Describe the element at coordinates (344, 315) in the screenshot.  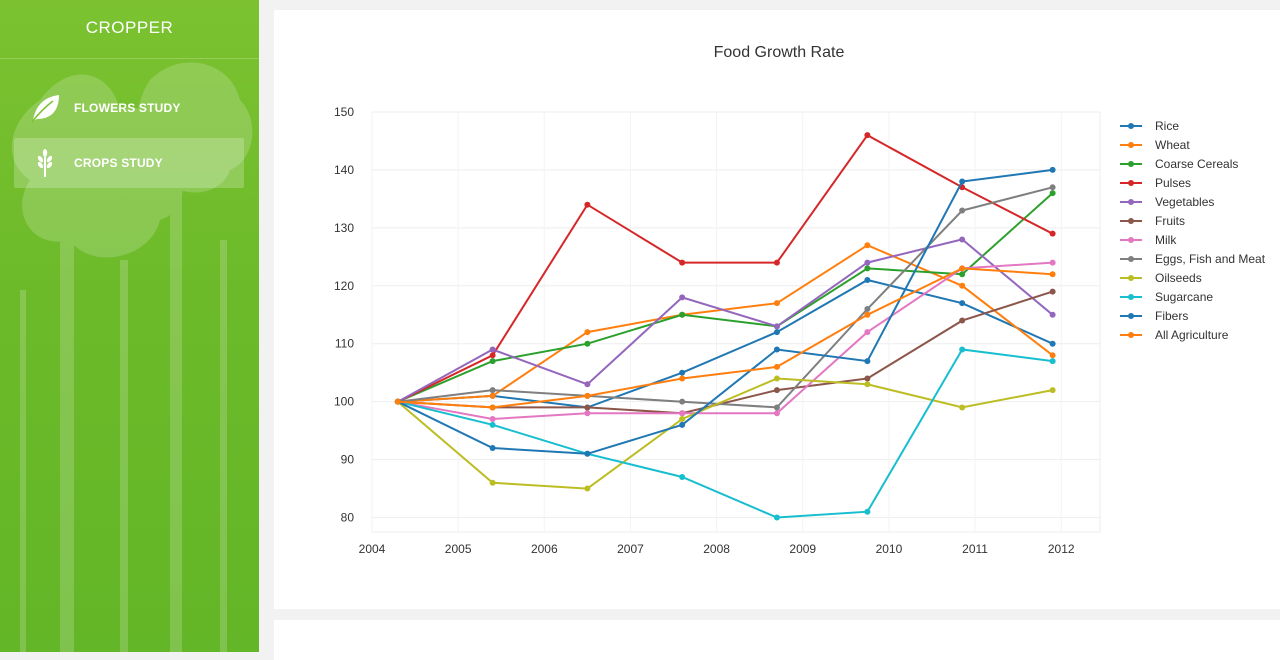
I see `y-axis-ticks: 80 90 100 110 120 130 140 150` at that location.